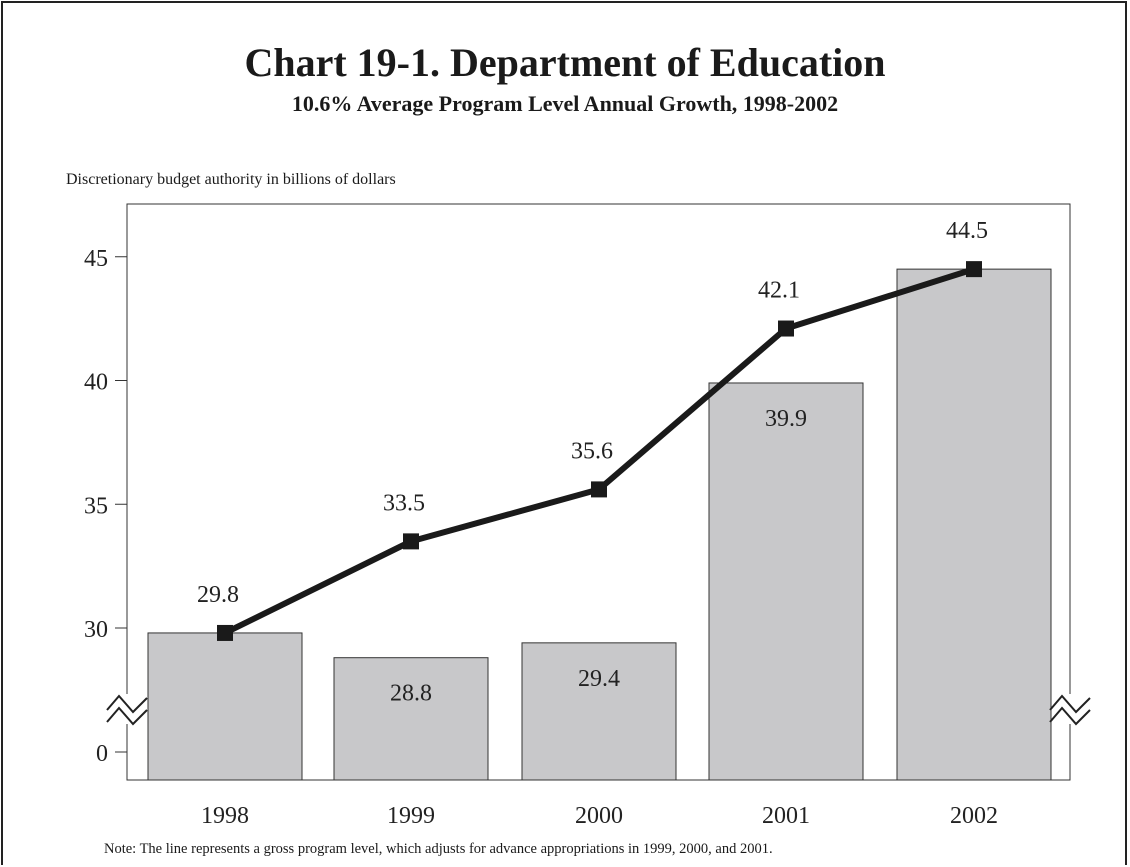 Image resolution: width=1130 pixels, height=867 pixels. I want to click on x-tick-label: 2000, so click(599, 816).